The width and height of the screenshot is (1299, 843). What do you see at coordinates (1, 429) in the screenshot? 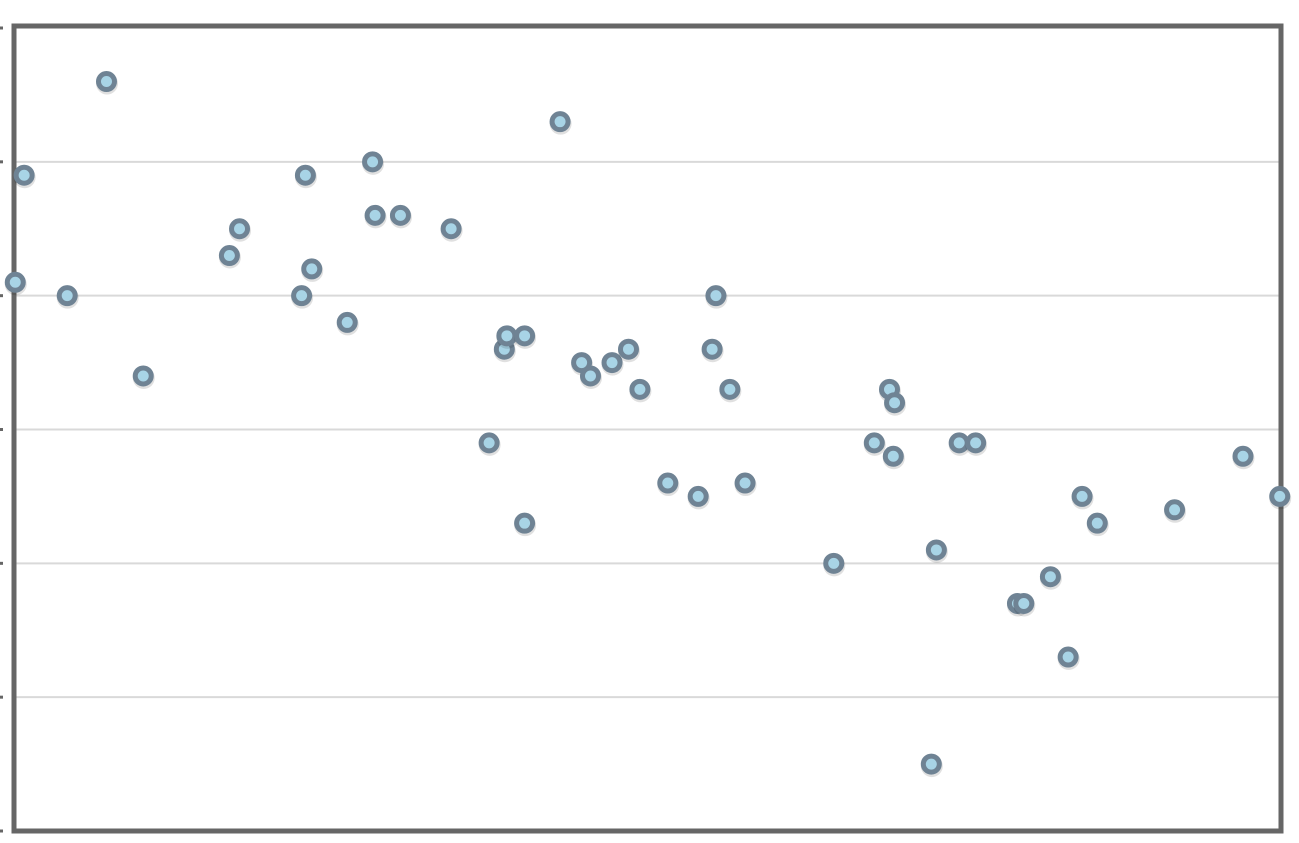
I see `y-tick-marks` at bounding box center [1, 429].